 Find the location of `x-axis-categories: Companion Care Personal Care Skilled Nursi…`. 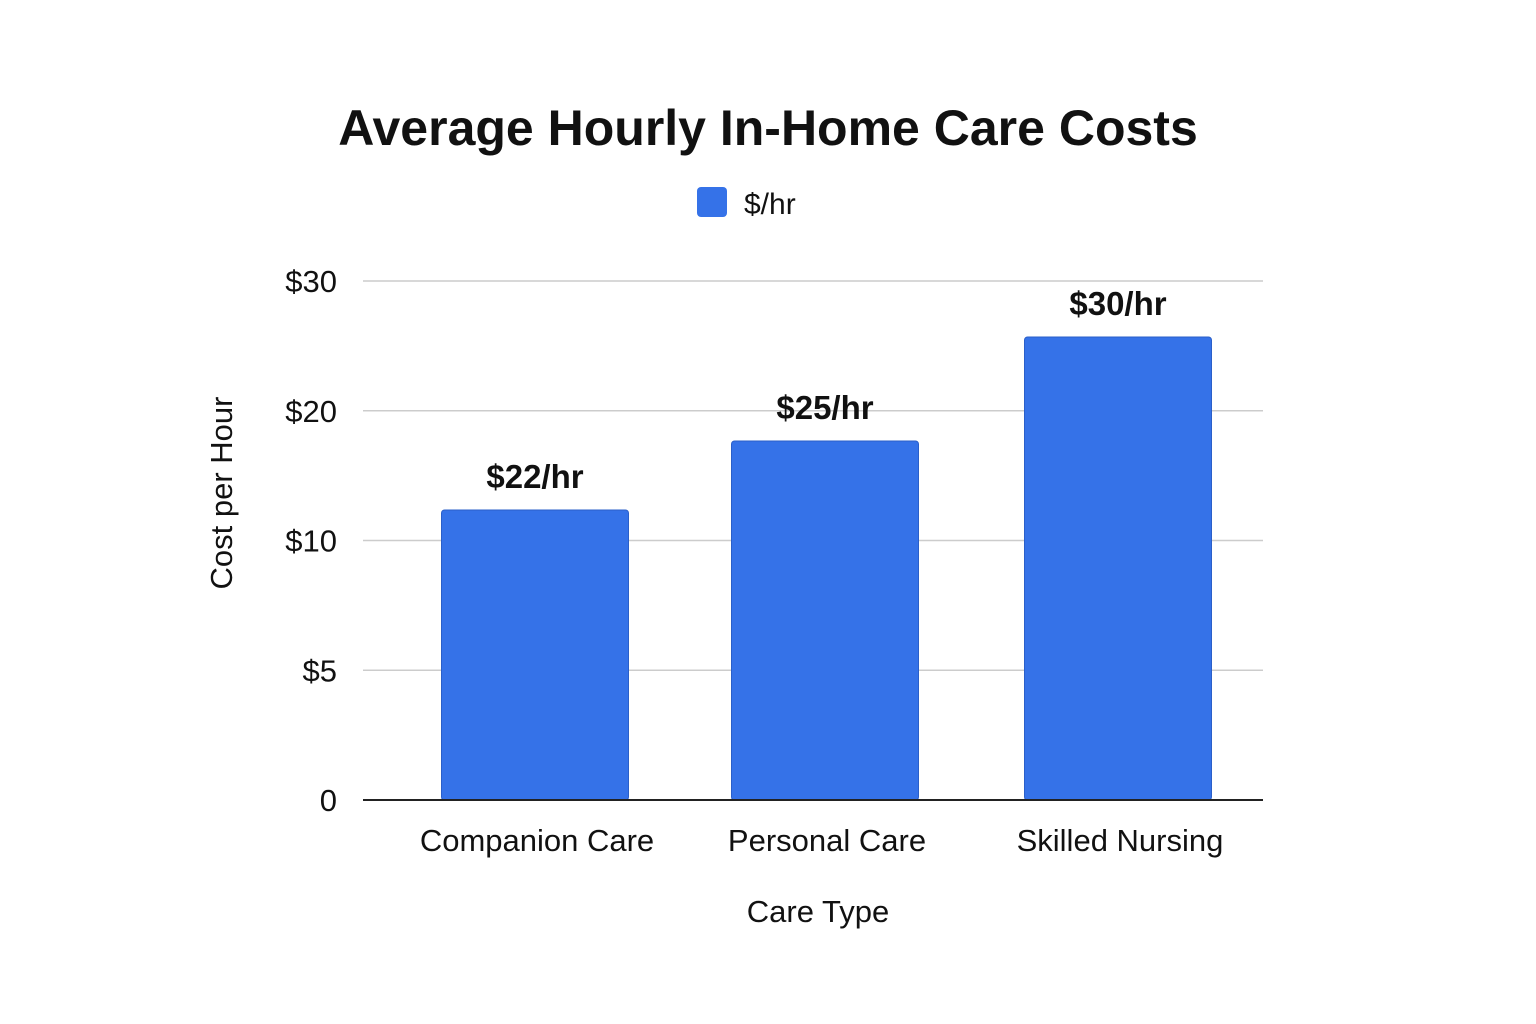

x-axis-categories: Companion Care Personal Care Skilled Nursi… is located at coordinates (822, 840).